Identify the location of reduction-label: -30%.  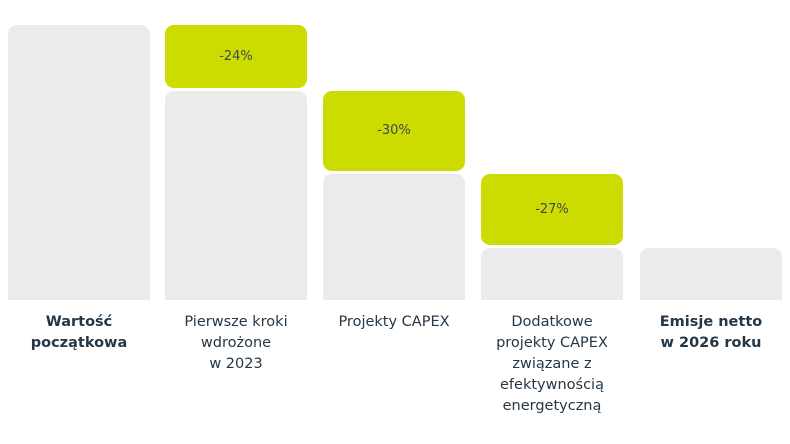
(394, 131).